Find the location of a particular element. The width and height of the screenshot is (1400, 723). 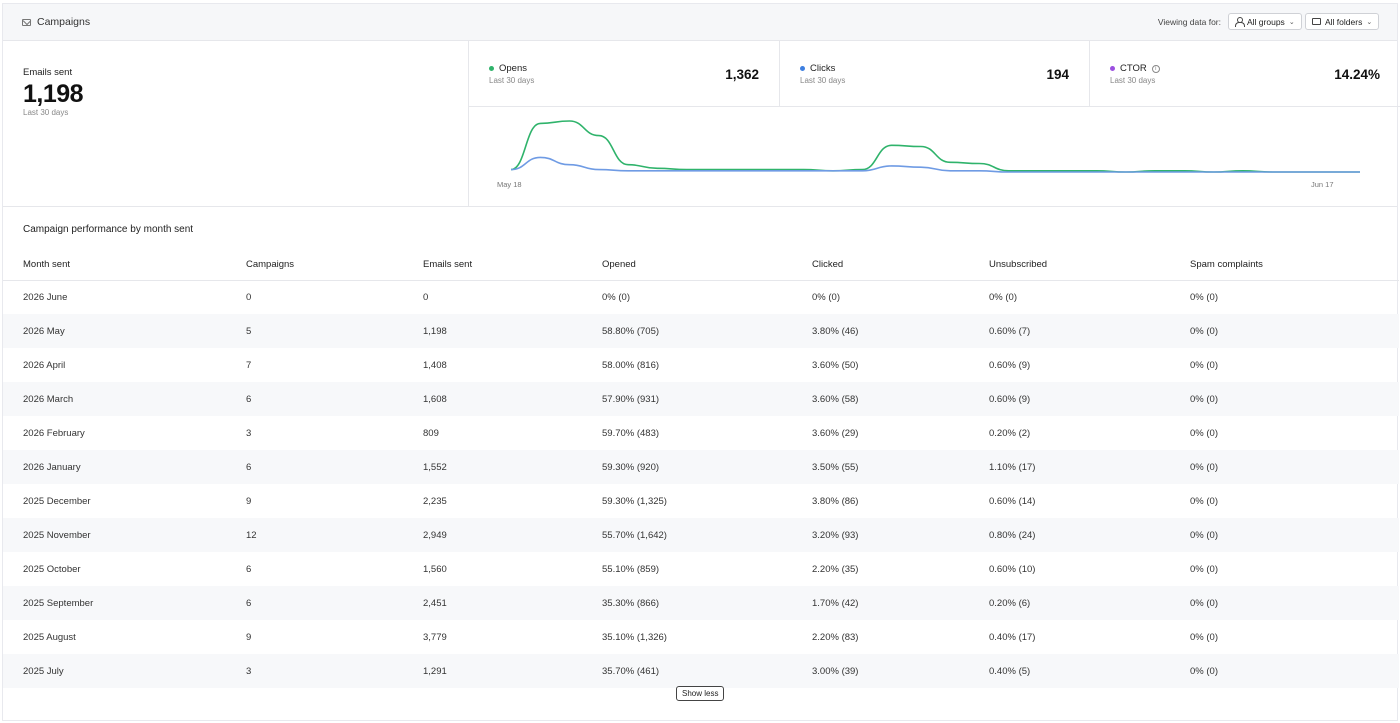

metric-ctor-name: CTOR i is located at coordinates (1135, 68).